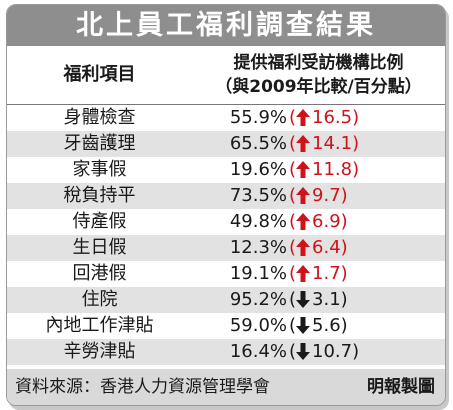 This screenshot has height=410, width=453. Describe the element at coordinates (226, 170) in the screenshot. I see `table-row: 家事假 19.6%(11.8)` at that location.